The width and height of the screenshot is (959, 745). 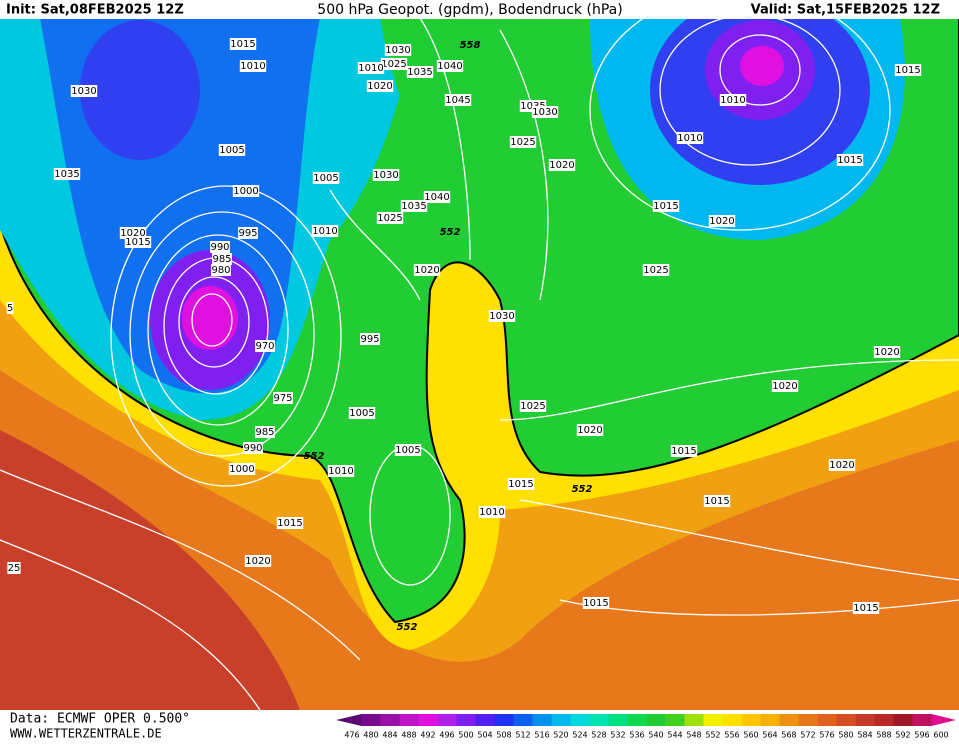 I want to click on colorbar-arrow-right, so click(x=943, y=720).